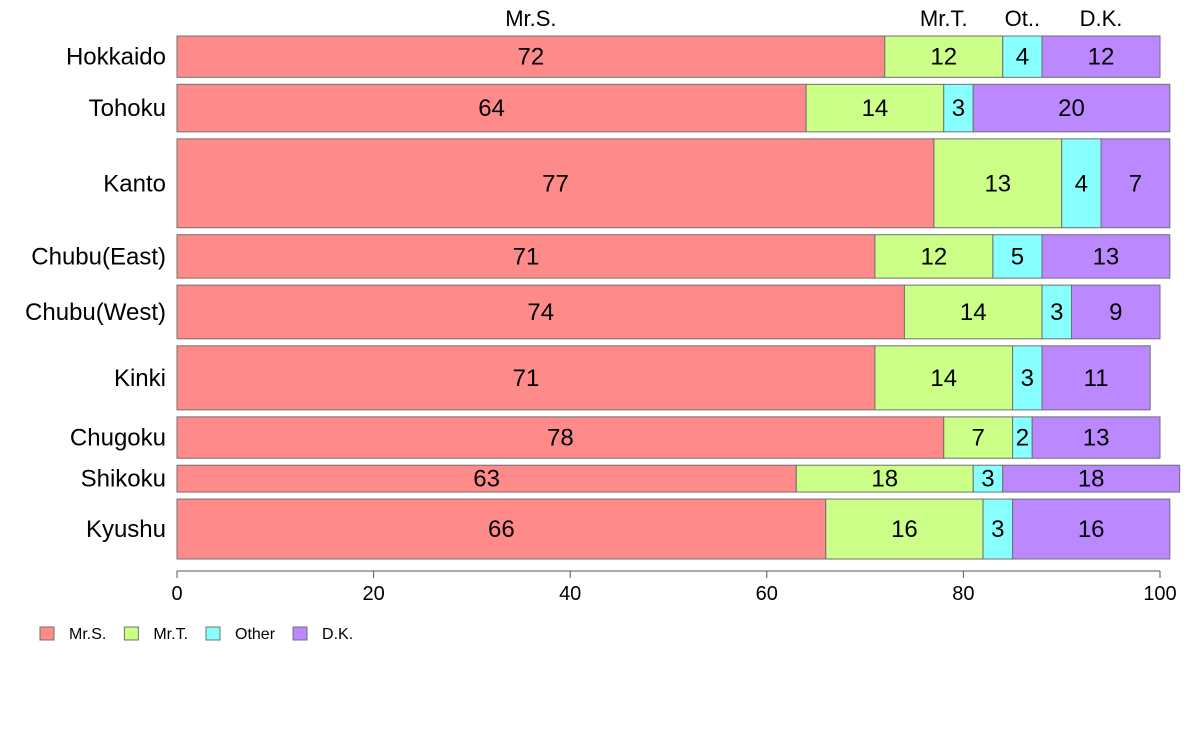 This screenshot has width=1188, height=736. Describe the element at coordinates (486, 479) in the screenshot. I see `data-label: 63` at that location.